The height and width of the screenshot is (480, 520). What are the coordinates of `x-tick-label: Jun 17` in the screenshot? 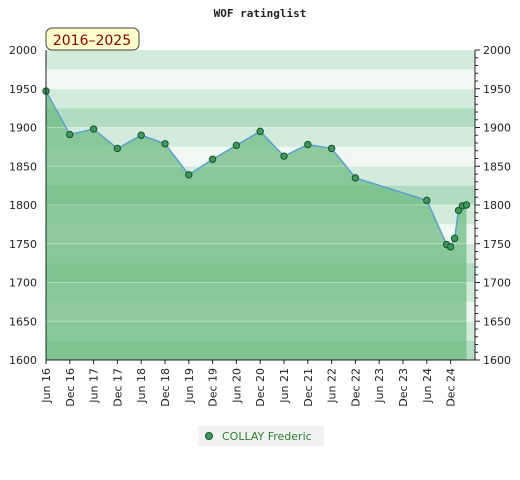 It's located at (94, 386).